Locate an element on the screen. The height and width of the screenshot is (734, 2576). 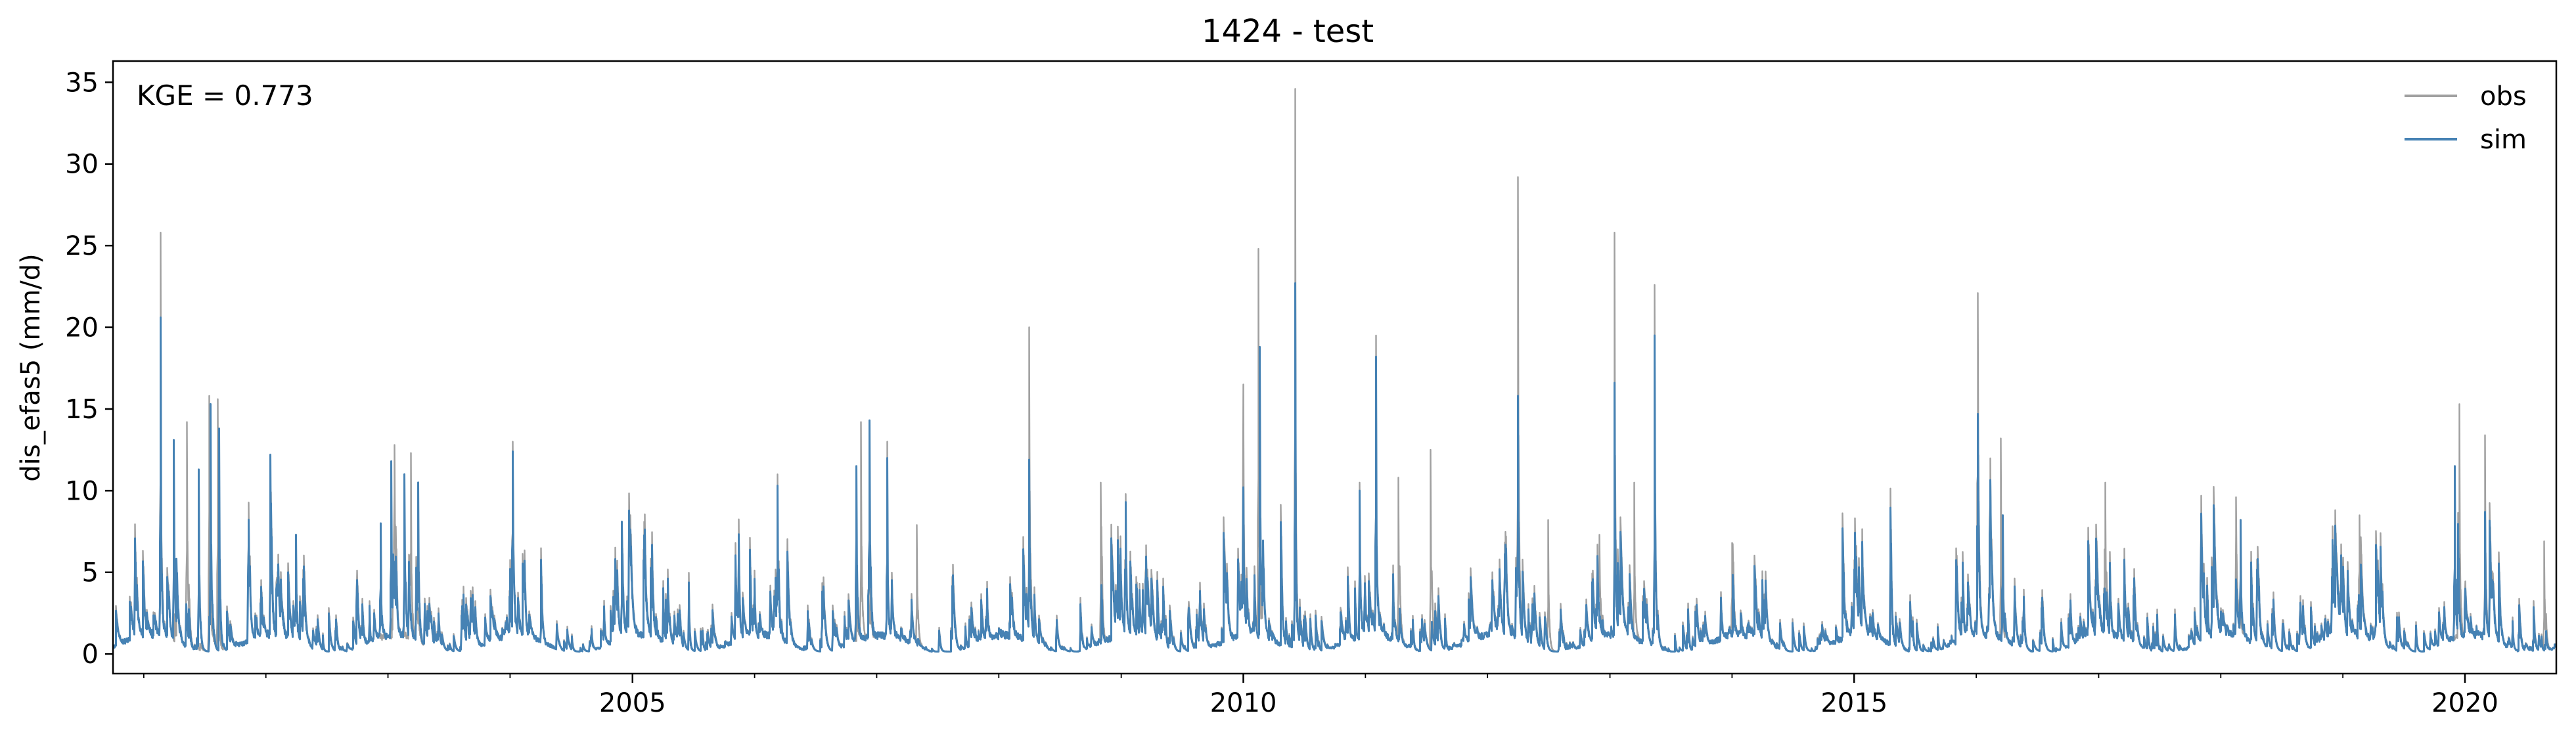
y-tick-label: 10 is located at coordinates (82, 491).